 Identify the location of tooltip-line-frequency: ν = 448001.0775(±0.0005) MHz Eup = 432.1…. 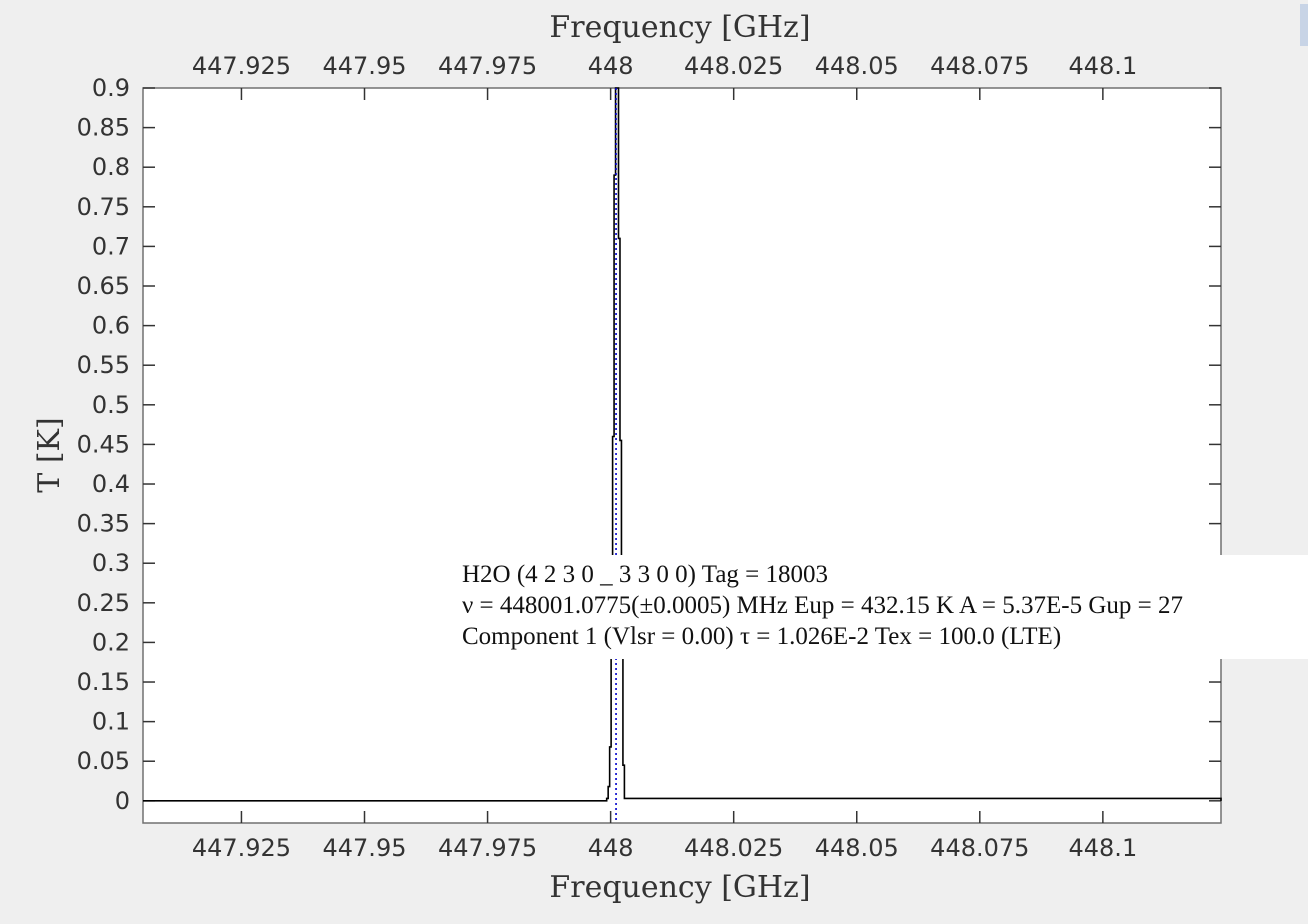
(822, 605).